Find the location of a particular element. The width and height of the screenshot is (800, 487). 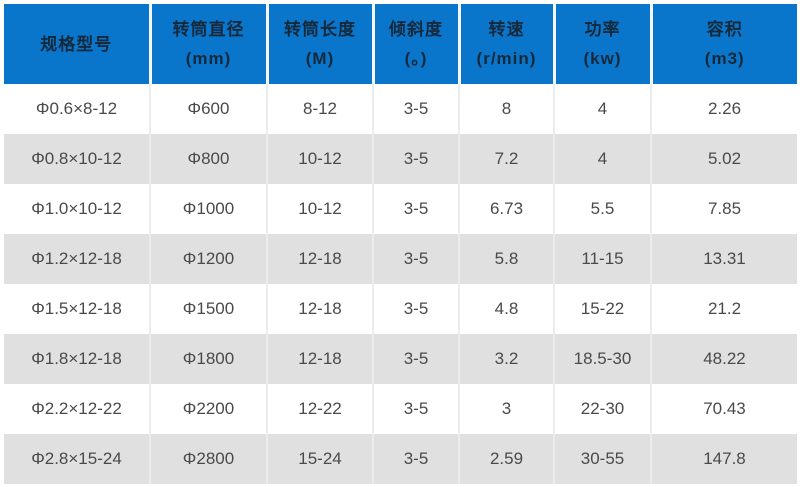

cell-volume: 147.8 is located at coordinates (723, 459).